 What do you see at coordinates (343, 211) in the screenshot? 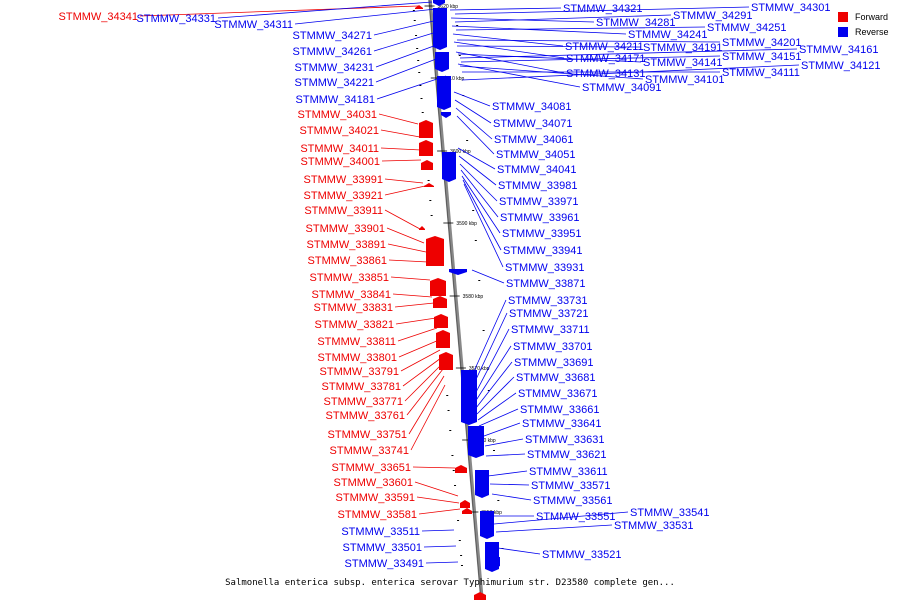
I see `gene-label-stmmw-33911: STMMW_33911` at bounding box center [343, 211].